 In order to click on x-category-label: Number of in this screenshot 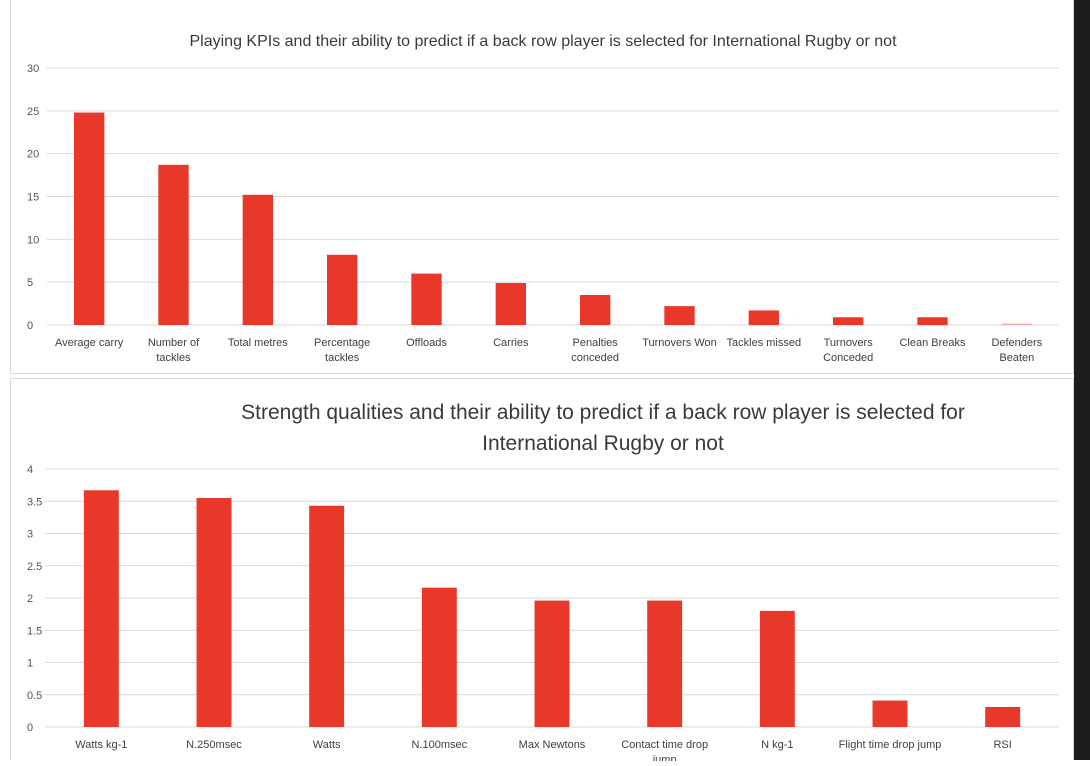, I will do `click(174, 343)`.